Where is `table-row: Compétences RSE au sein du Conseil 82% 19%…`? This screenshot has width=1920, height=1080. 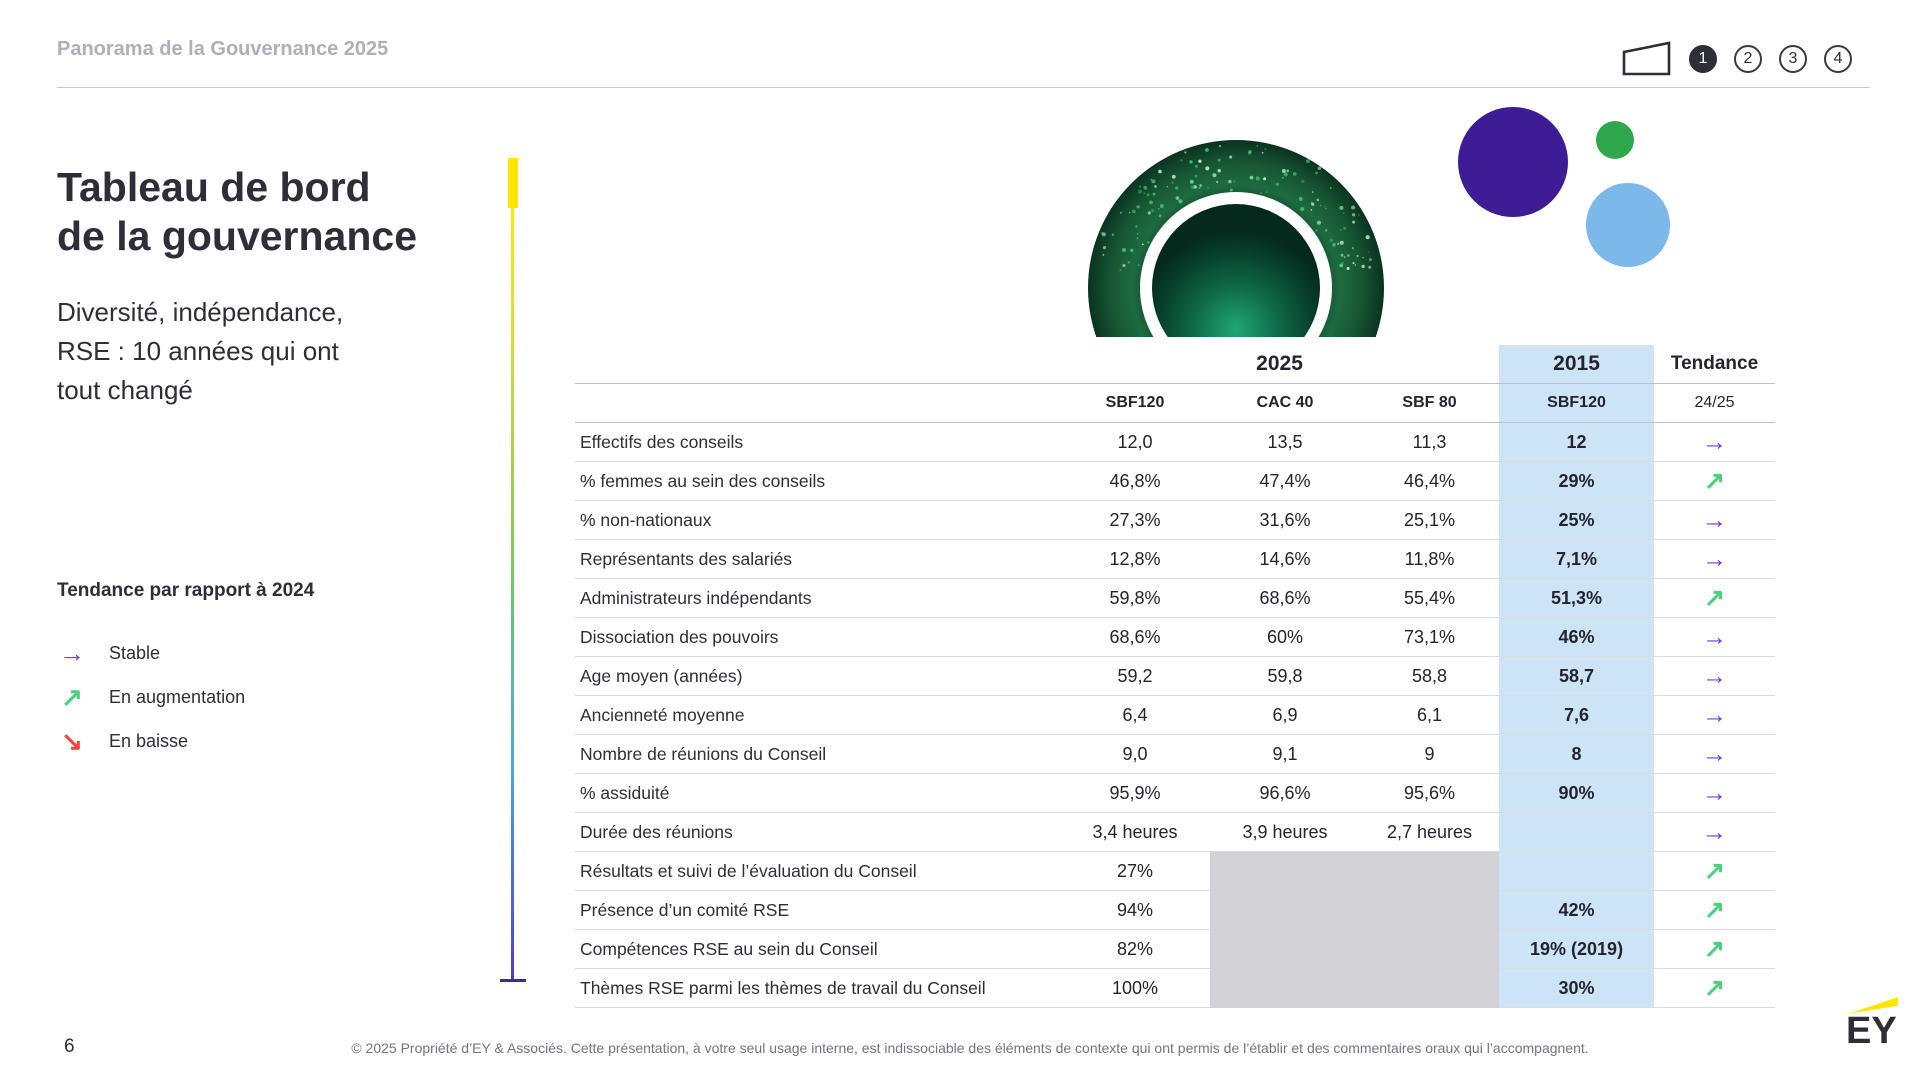
table-row: Compétences RSE au sein du Conseil 82% 19%… is located at coordinates (1175, 949).